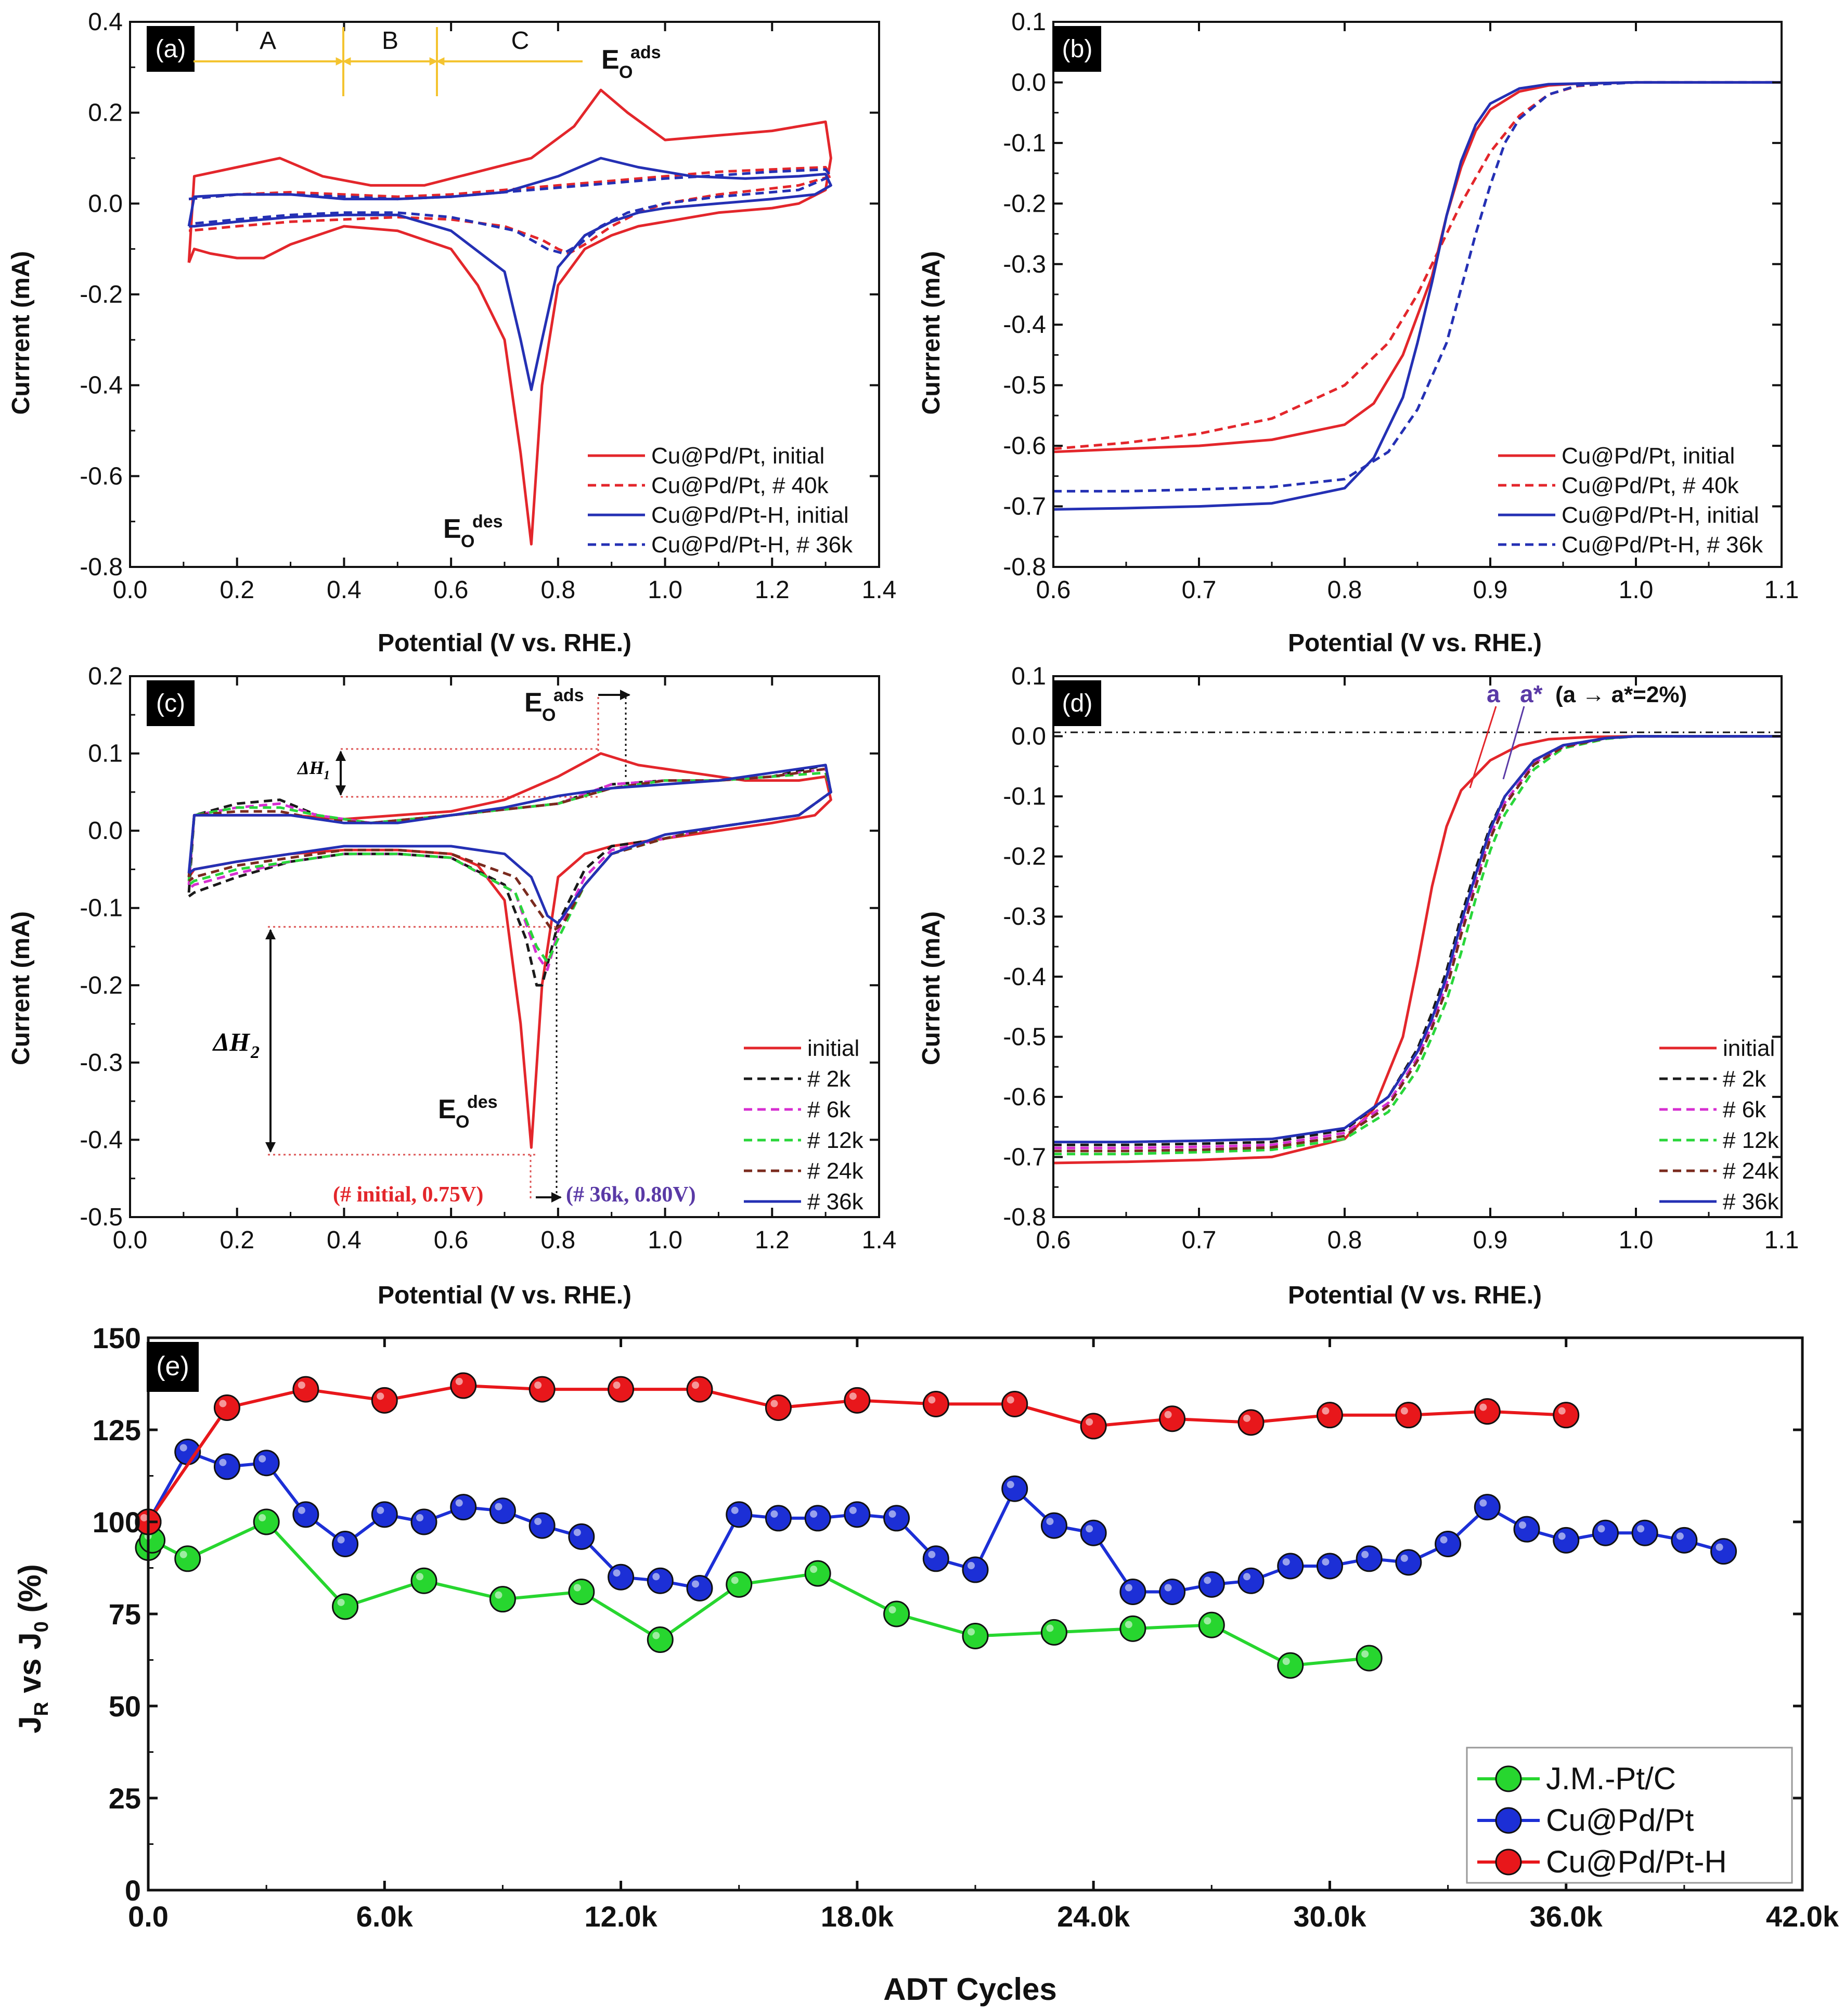 This screenshot has height=2016, width=1844. What do you see at coordinates (1024, 567) in the screenshot?
I see `y-tick-label: -0.8` at bounding box center [1024, 567].